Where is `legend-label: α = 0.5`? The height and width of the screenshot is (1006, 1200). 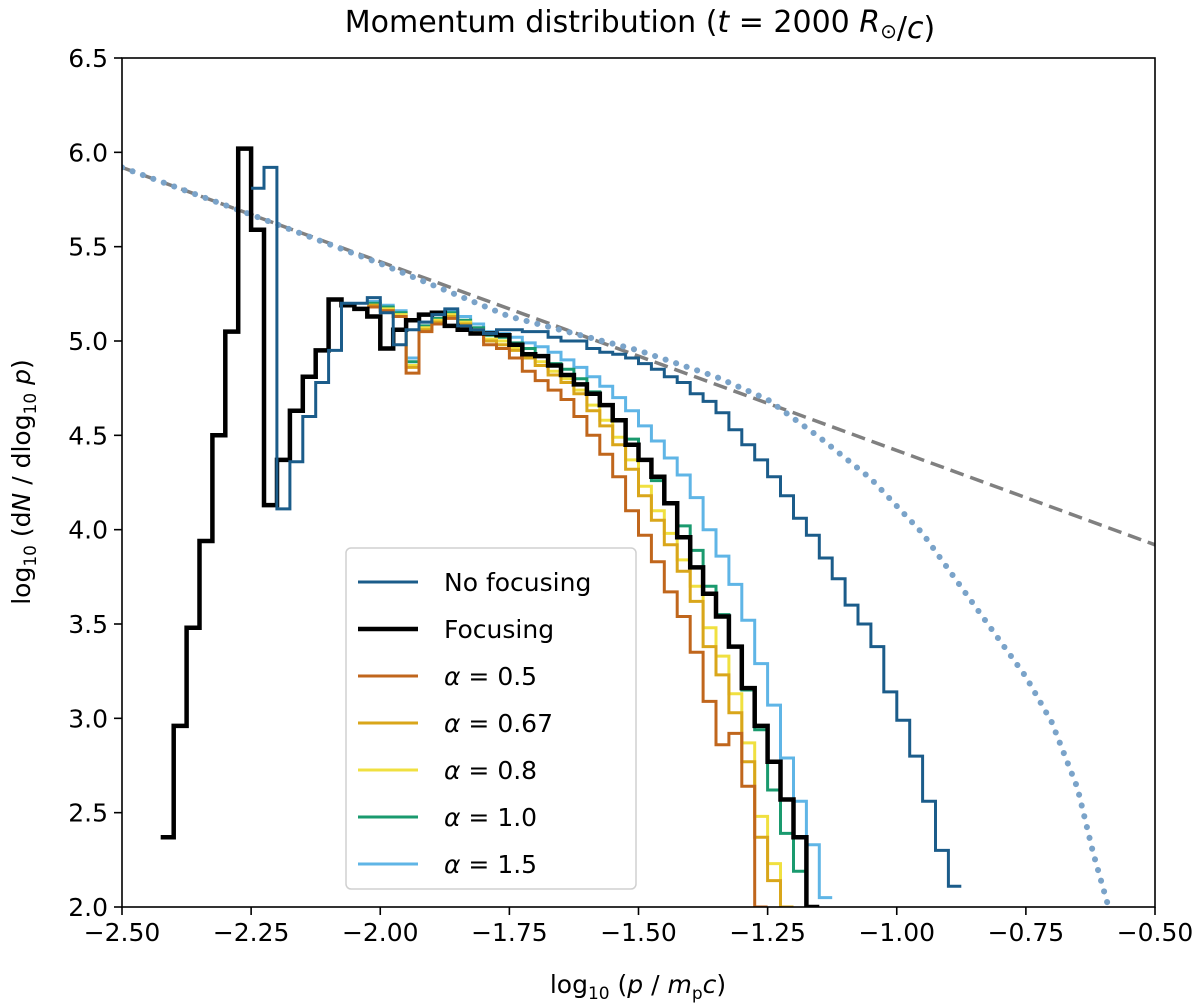 legend-label: α = 0.5 is located at coordinates (490, 676).